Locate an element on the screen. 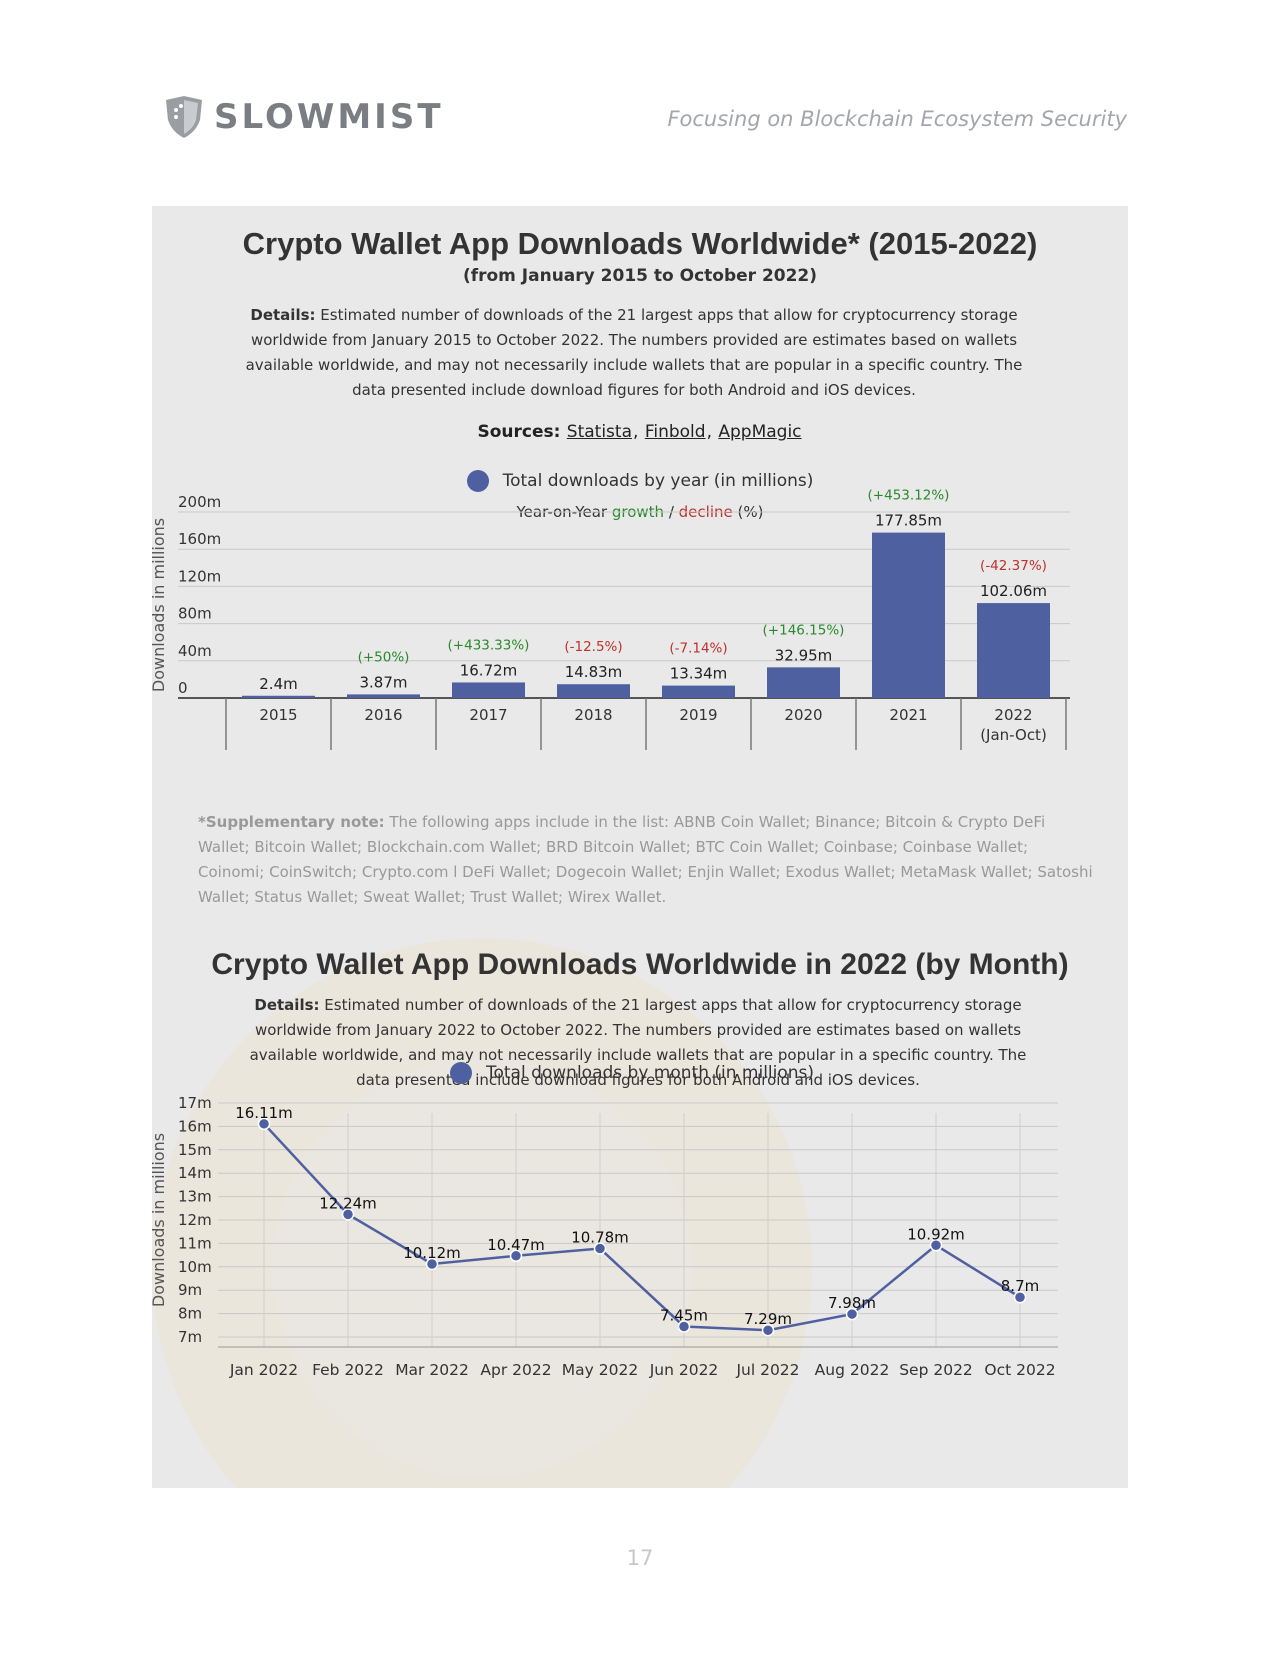 The image size is (1280, 1656). yoy-prefix: Year-on-Year is located at coordinates (564, 512).